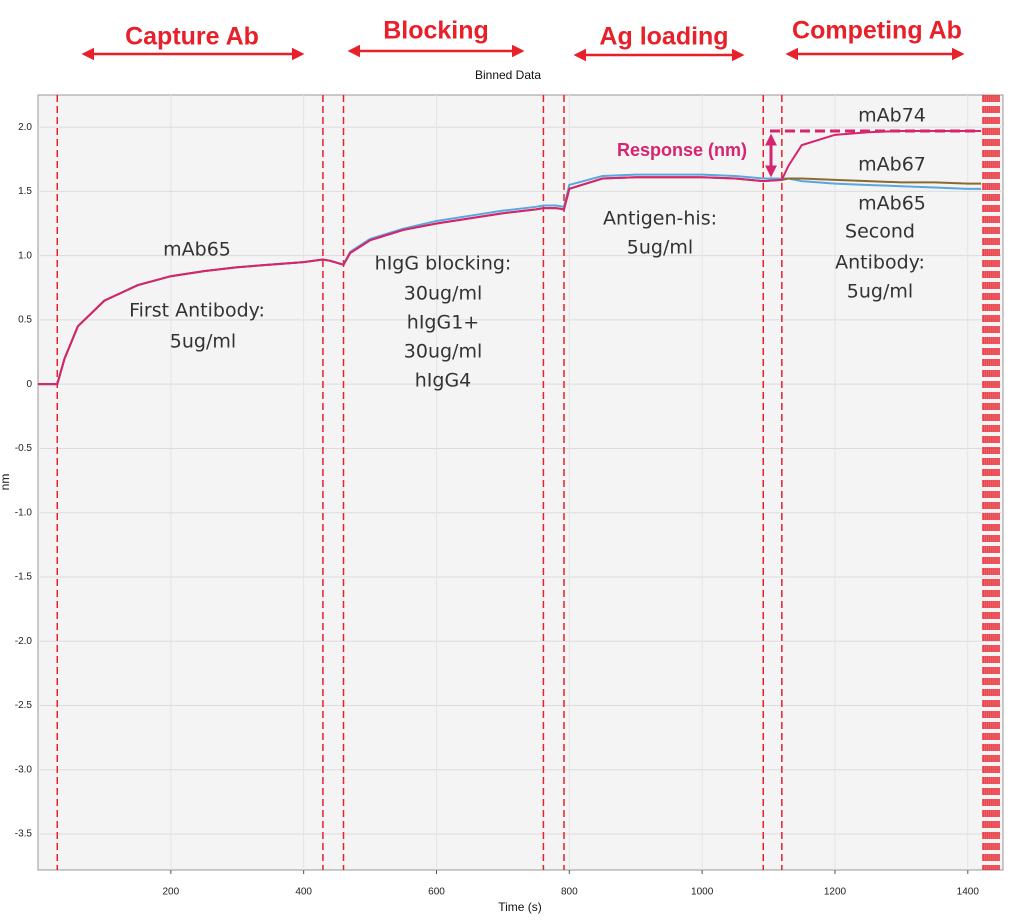 The width and height of the screenshot is (1024, 920). What do you see at coordinates (24, 641) in the screenshot?
I see `y-tick-label: -2.0` at bounding box center [24, 641].